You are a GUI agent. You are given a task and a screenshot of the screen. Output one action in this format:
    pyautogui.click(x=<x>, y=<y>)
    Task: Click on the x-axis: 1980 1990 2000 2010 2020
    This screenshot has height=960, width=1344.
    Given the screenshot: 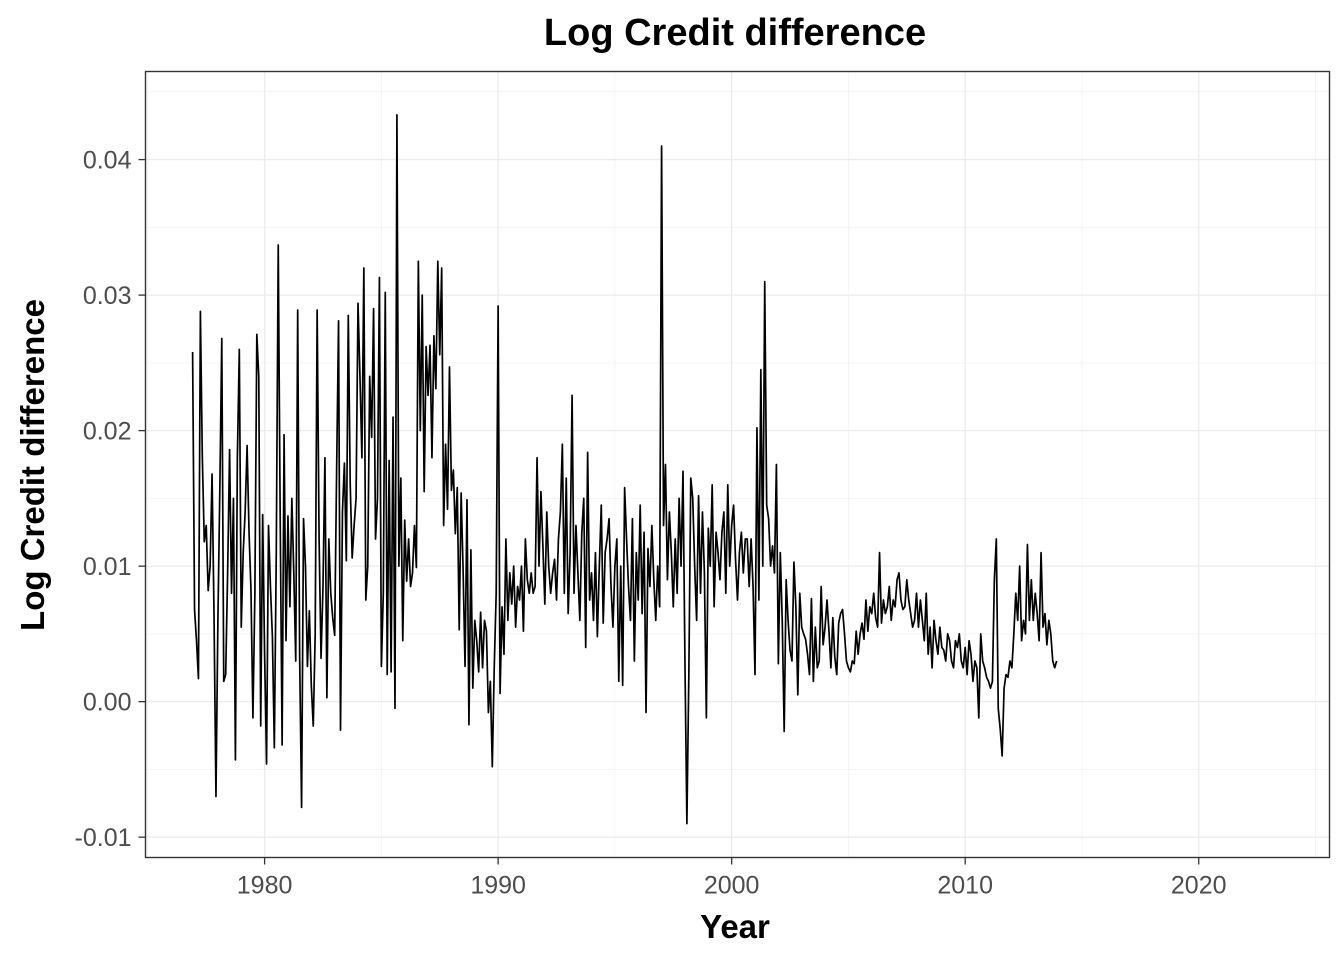 What is the action you would take?
    pyautogui.click(x=732, y=878)
    